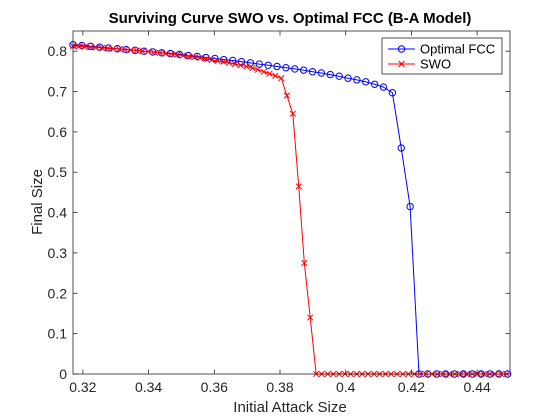 This screenshot has width=560, height=420. What do you see at coordinates (58, 334) in the screenshot?
I see `y-tick-label: 0.1` at bounding box center [58, 334].